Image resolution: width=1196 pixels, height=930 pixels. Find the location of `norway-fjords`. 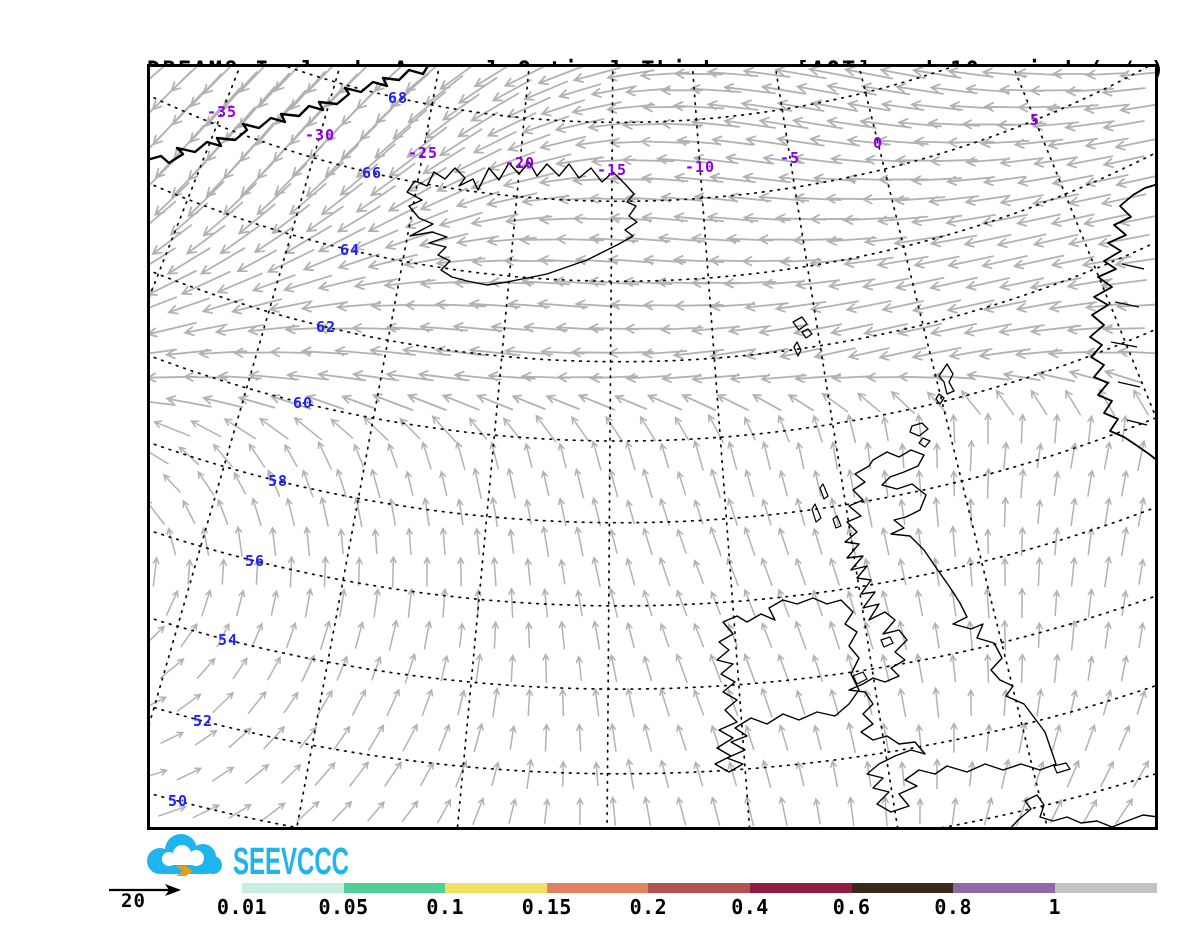

norway-fjords is located at coordinates (1129, 344).